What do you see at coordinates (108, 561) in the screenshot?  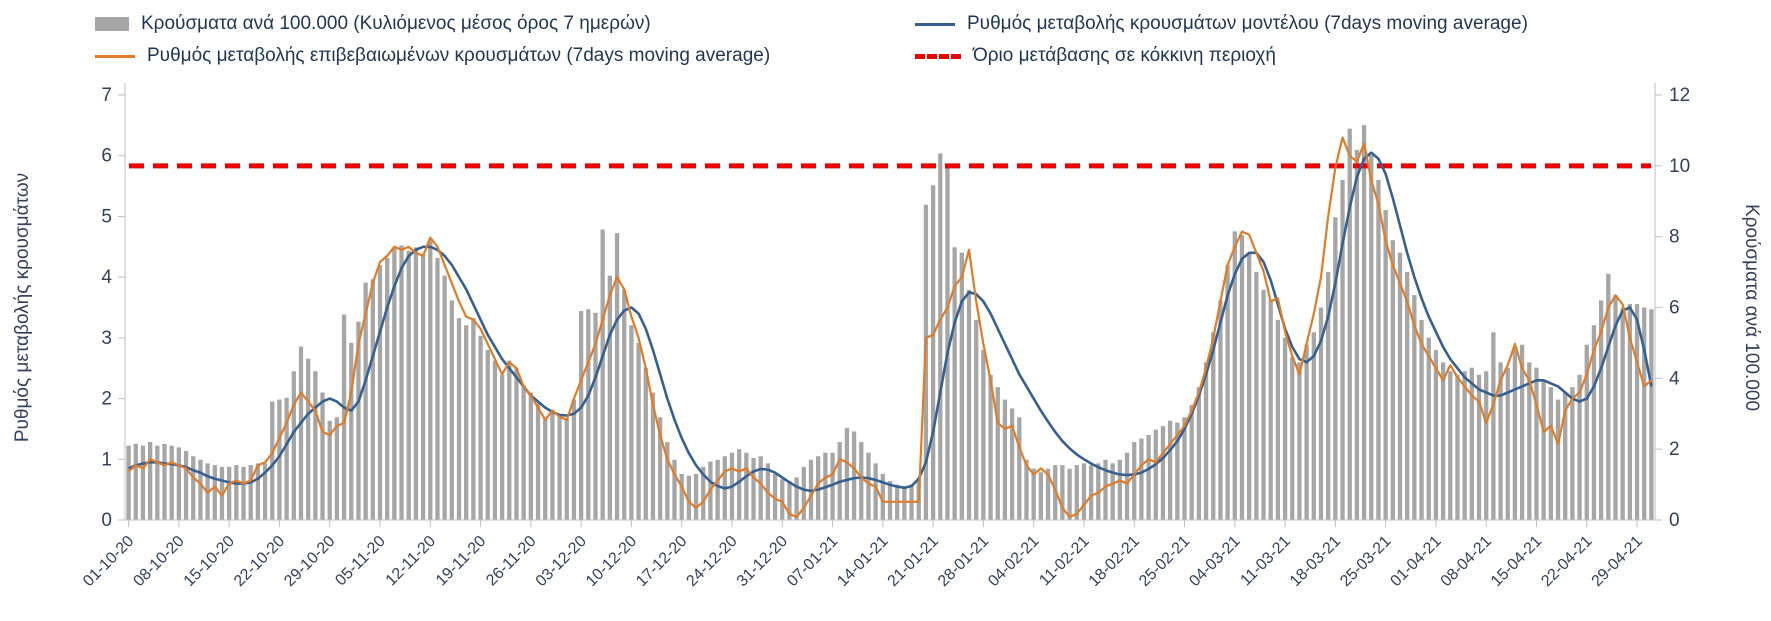 I see `x-axis-tick-label: 01-10-20` at bounding box center [108, 561].